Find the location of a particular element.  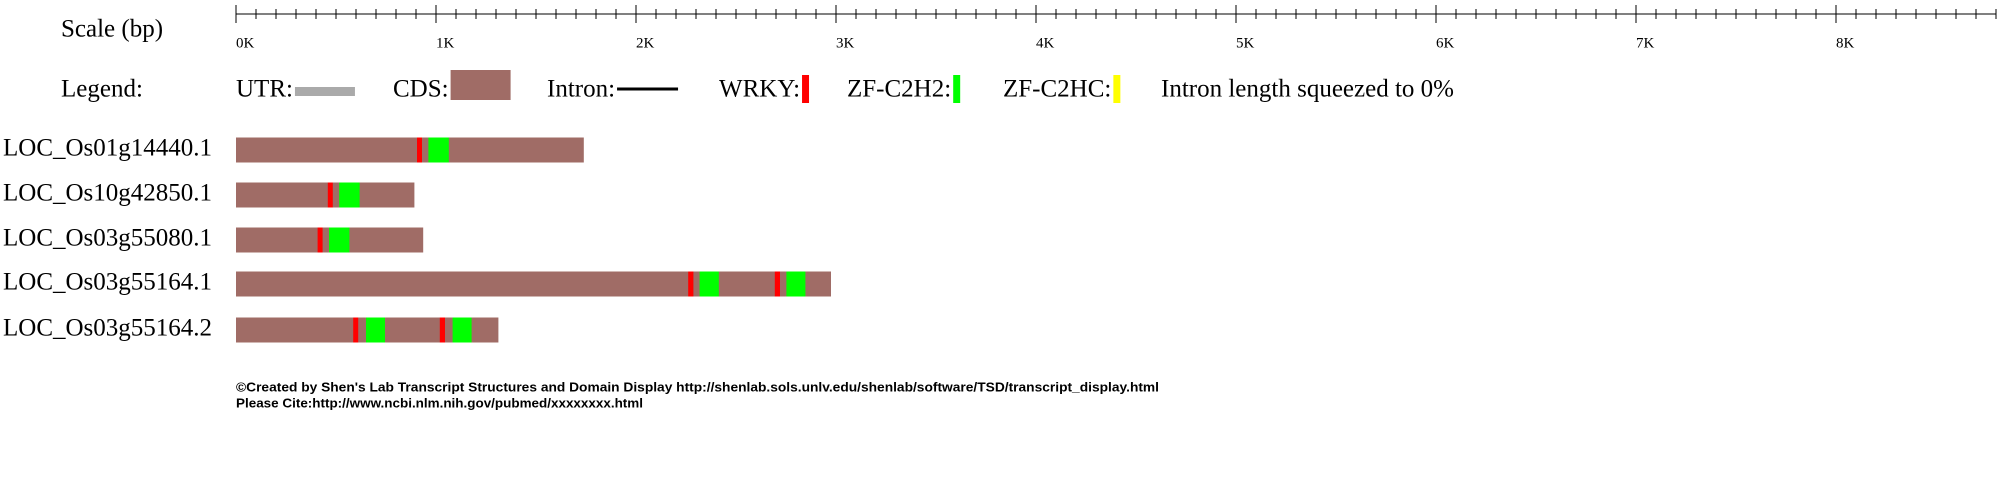

tick-label: 7K is located at coordinates (1645, 43).